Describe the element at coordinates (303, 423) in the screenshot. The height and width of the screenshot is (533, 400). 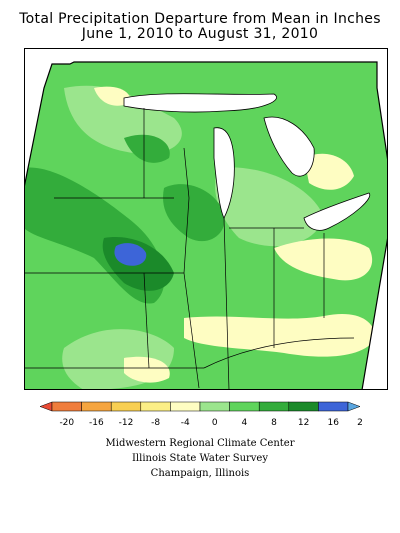
I see `scale-tick-label: 12` at that location.